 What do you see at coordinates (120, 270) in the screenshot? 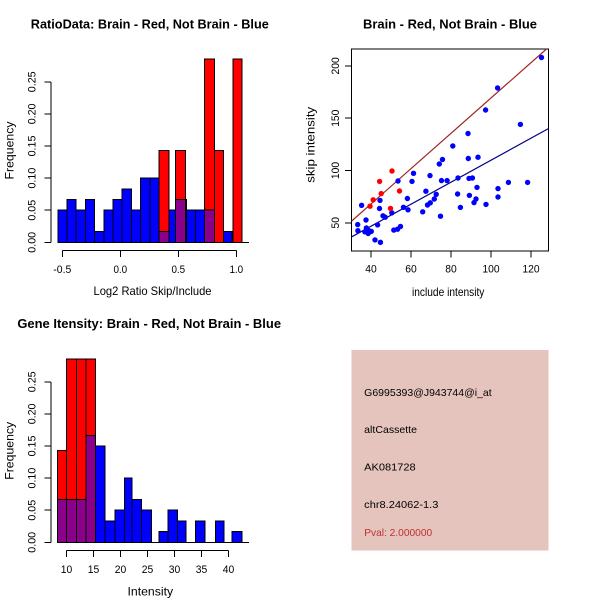
I see `svg-text: 0.0` at bounding box center [120, 270].